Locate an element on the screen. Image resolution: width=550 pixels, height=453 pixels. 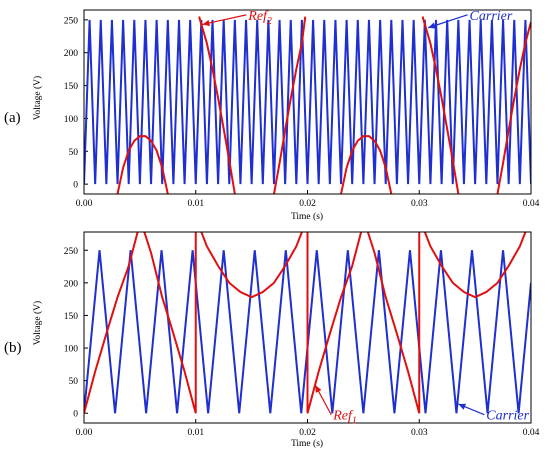
panel-a-annotations: Ref2 Carrier is located at coordinates (357, 19).